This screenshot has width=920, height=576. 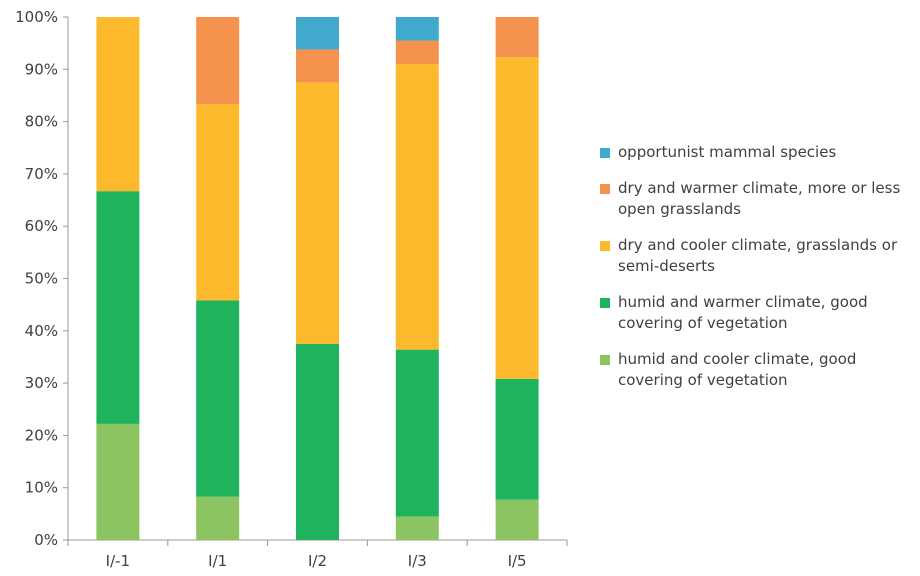 I want to click on x-tick-label: I/2, so click(x=317, y=561).